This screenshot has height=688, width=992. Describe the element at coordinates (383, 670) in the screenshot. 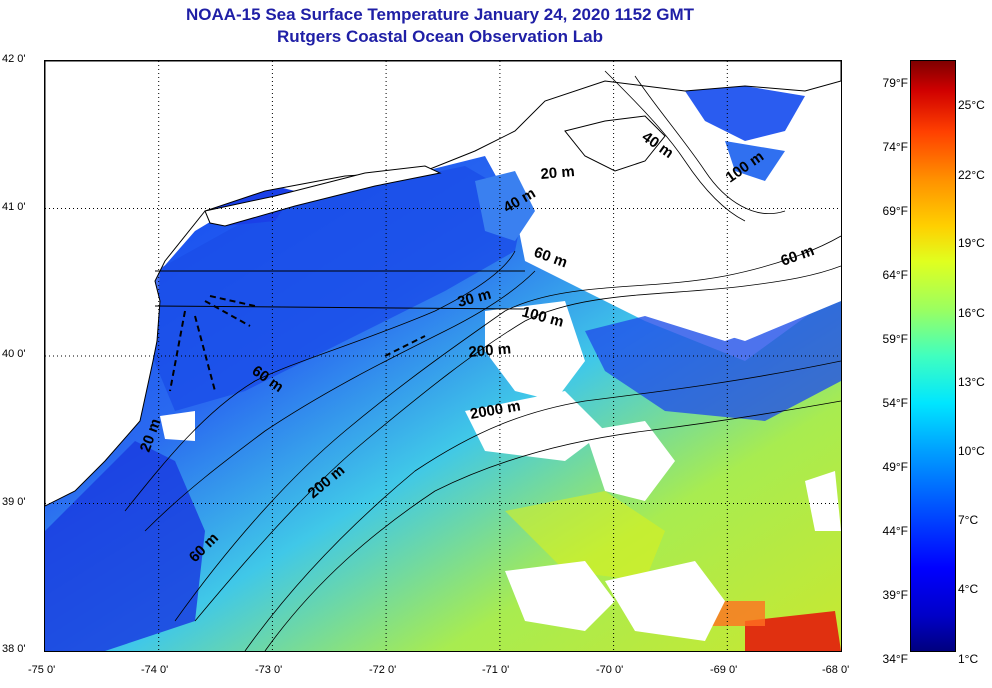

I see `lon-label: -72 0'` at that location.